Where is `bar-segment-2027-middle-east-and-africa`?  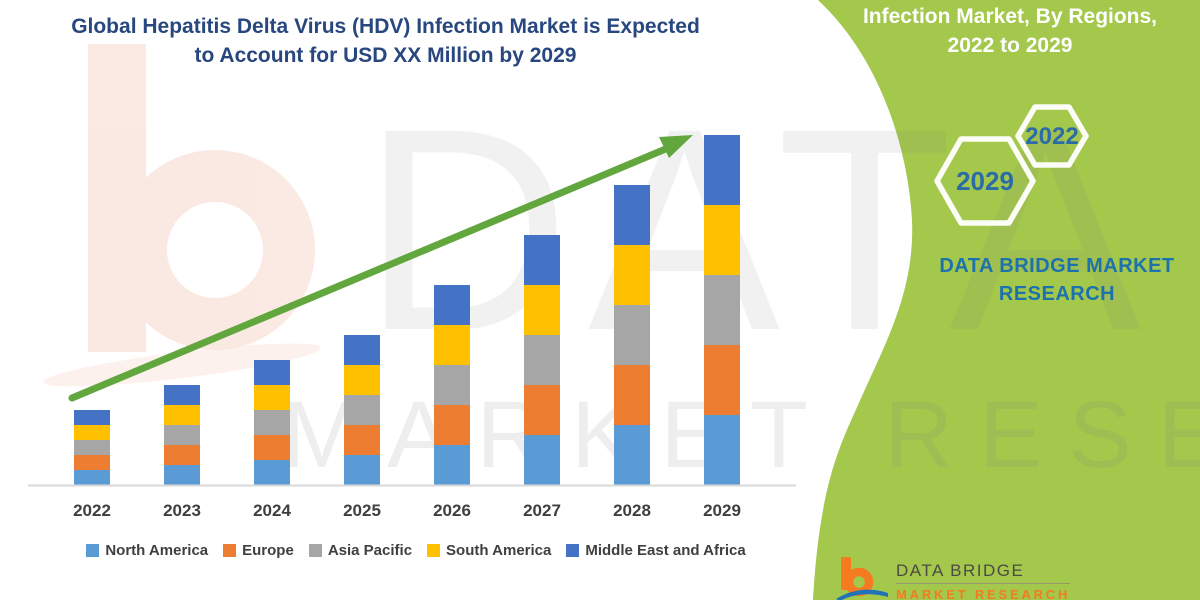 bar-segment-2027-middle-east-and-africa is located at coordinates (542, 260).